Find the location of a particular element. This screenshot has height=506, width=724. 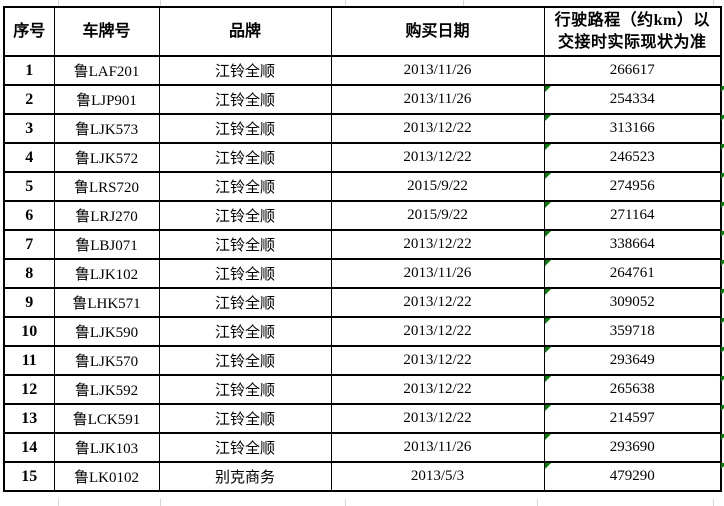

cell-index: 13 is located at coordinates (29, 418).